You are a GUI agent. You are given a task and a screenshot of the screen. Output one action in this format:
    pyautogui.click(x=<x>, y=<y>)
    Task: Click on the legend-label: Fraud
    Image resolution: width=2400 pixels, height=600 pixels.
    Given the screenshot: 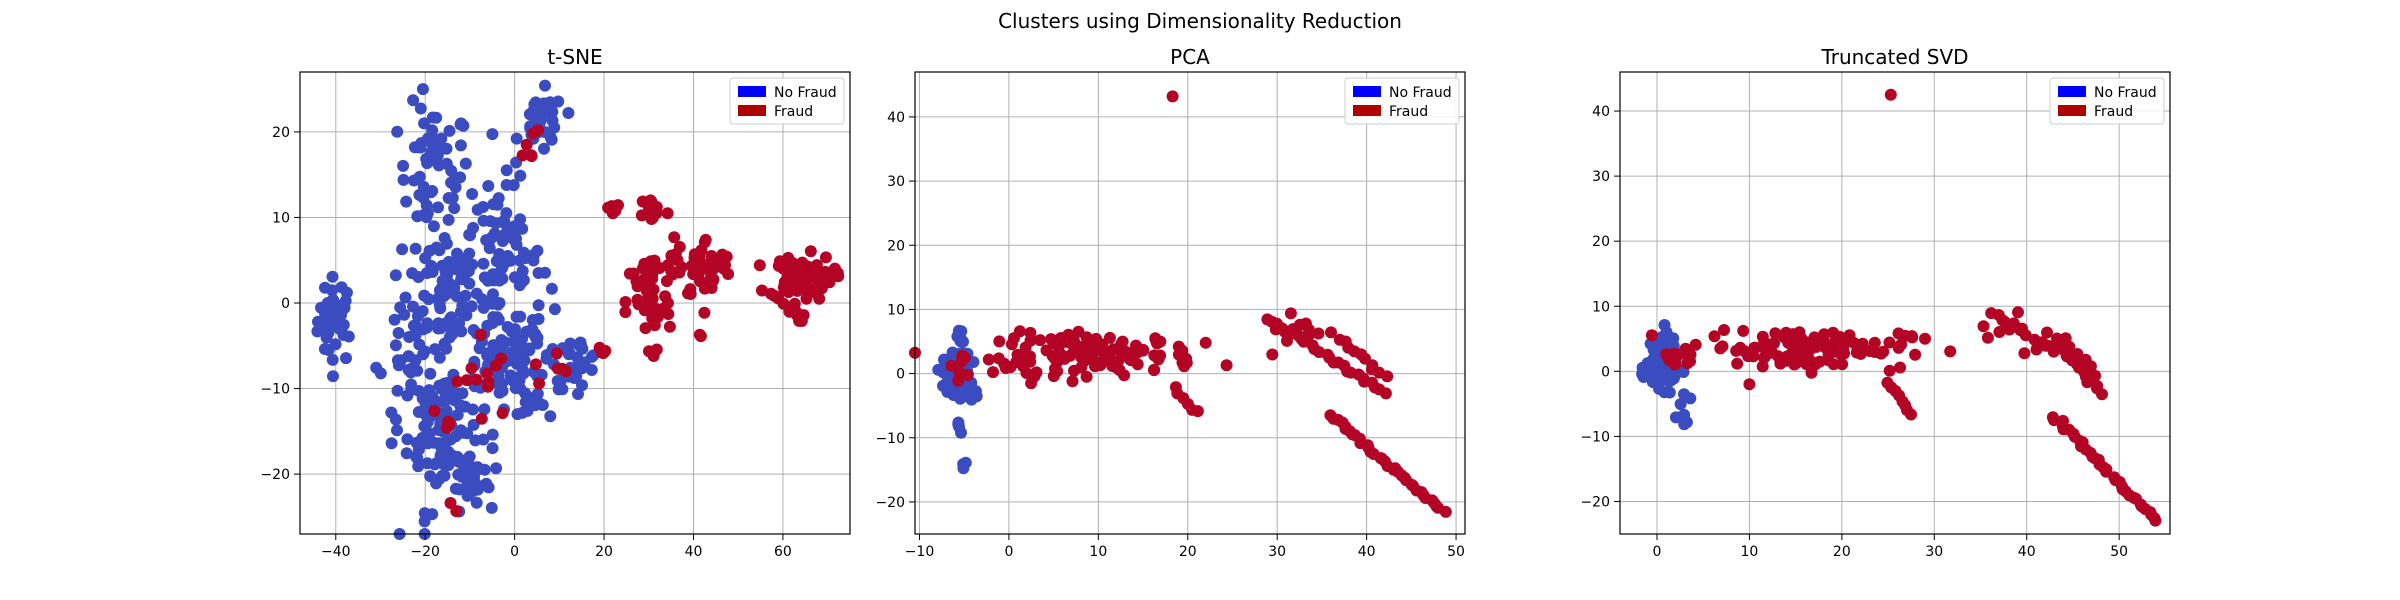 What is the action you would take?
    pyautogui.click(x=1408, y=112)
    